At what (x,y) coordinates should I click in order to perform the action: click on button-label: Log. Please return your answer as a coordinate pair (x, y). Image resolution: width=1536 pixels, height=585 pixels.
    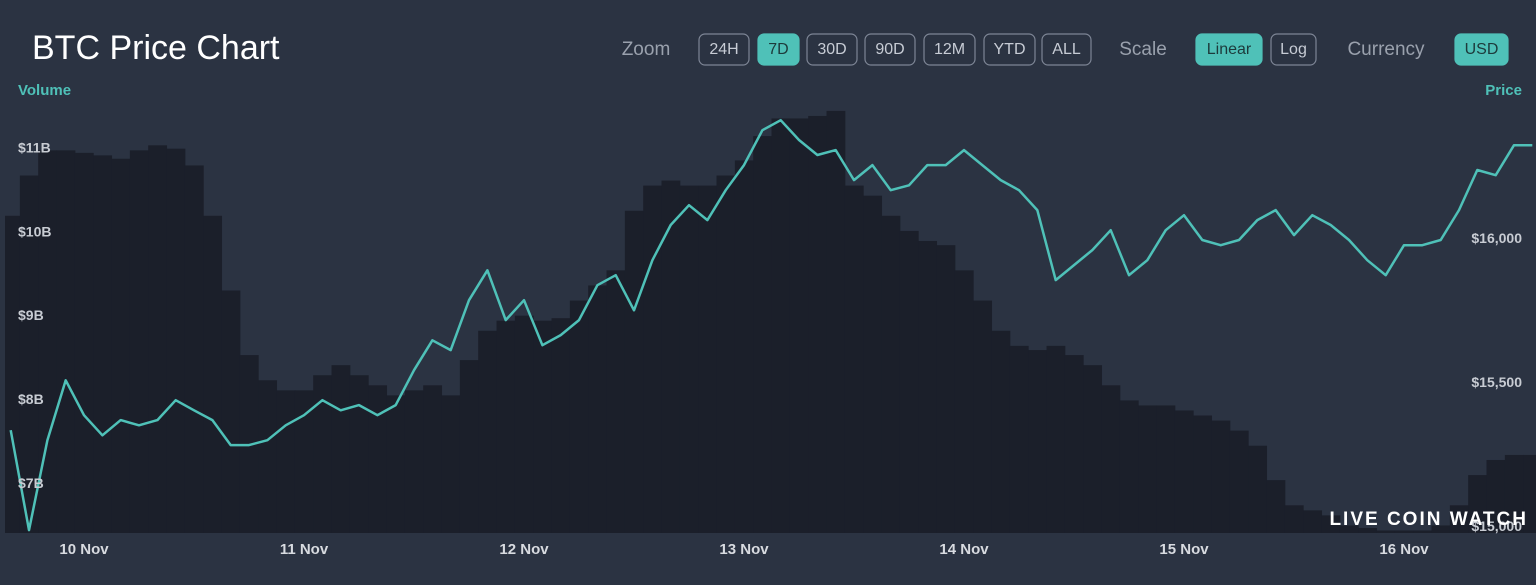
    Looking at the image, I should click on (1293, 49).